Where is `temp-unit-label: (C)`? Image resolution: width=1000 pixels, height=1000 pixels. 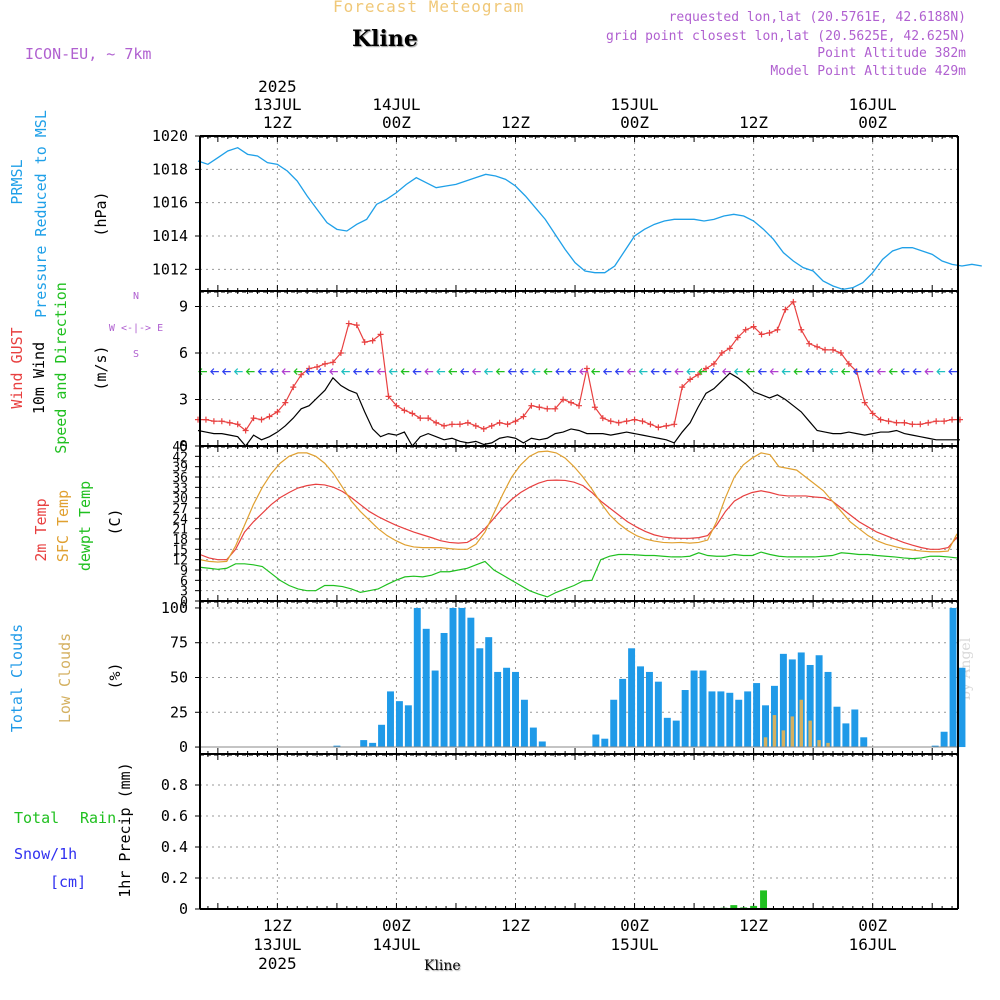 temp-unit-label: (C) is located at coordinates (115, 521).